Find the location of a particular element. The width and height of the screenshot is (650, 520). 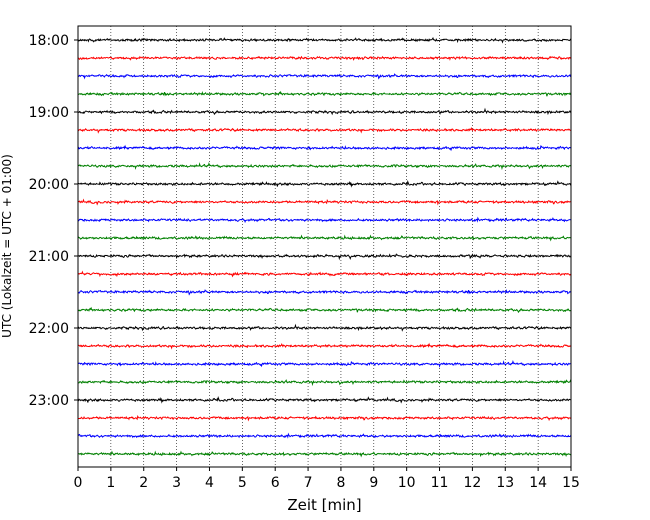

y-axis: 18:00 19:00 20:00 21:00 22:00 23:00 is located at coordinates (53, 221).